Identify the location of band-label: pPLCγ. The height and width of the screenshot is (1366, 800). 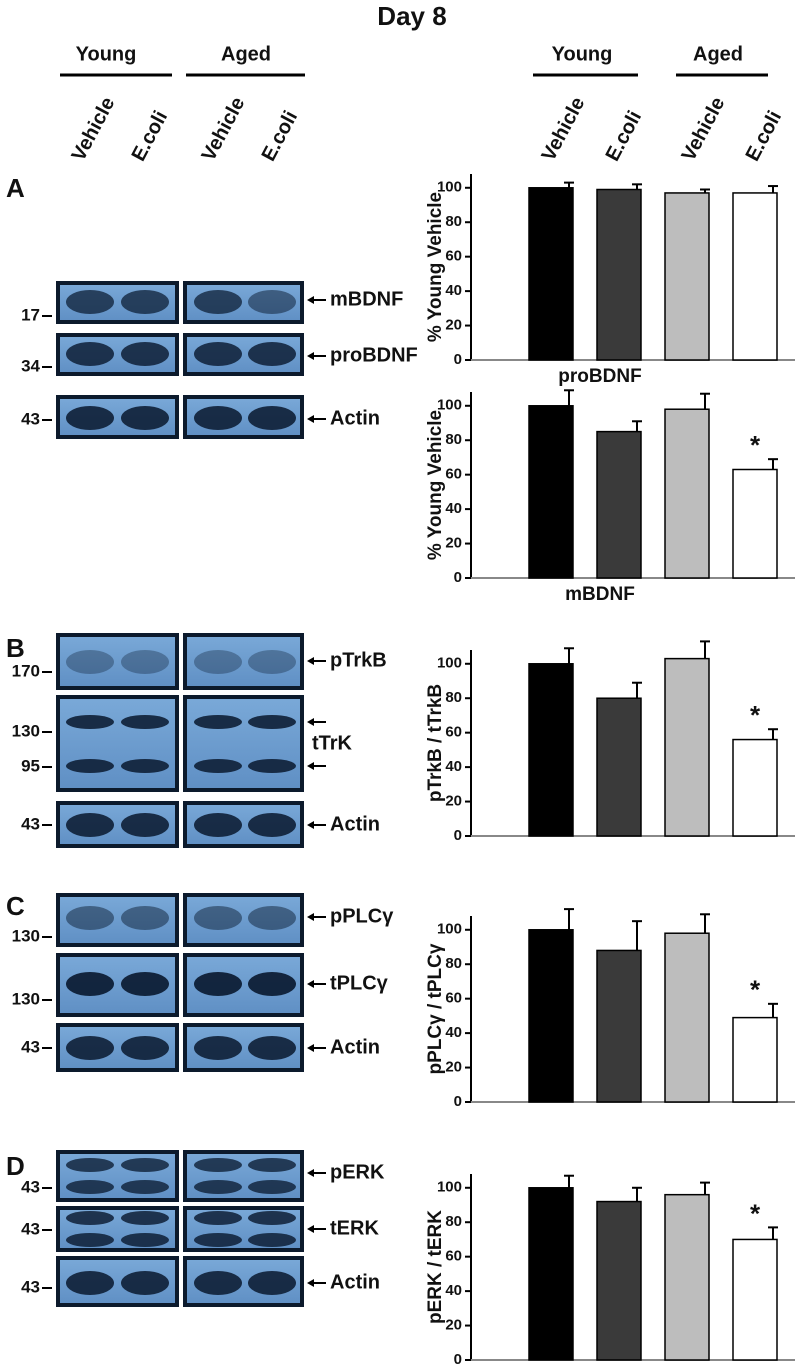
(362, 916).